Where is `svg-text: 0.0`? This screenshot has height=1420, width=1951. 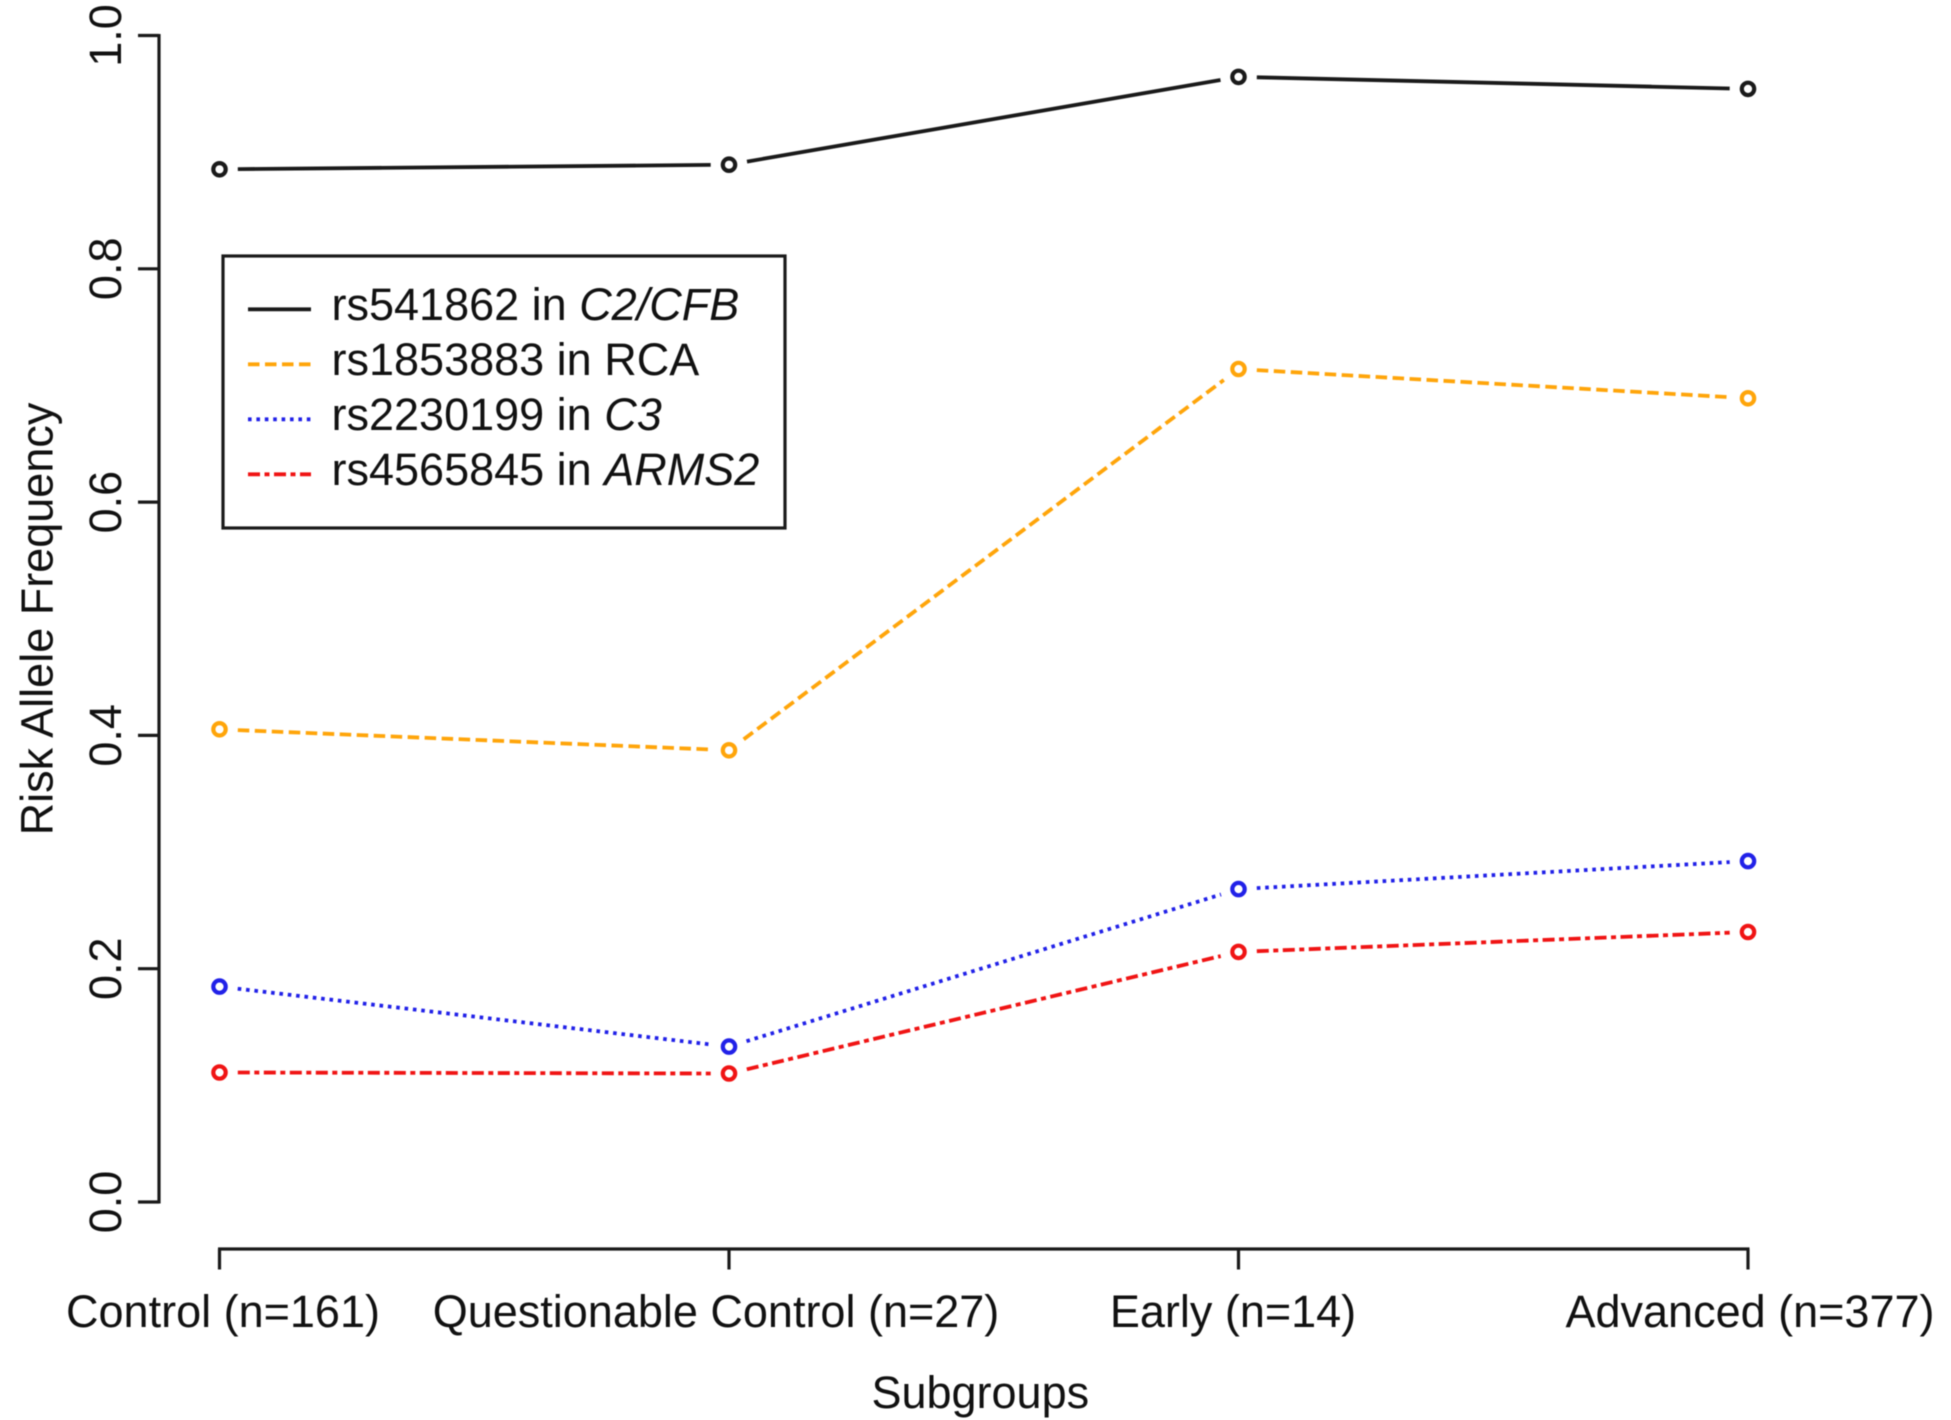
svg-text: 0.0 is located at coordinates (105, 1202).